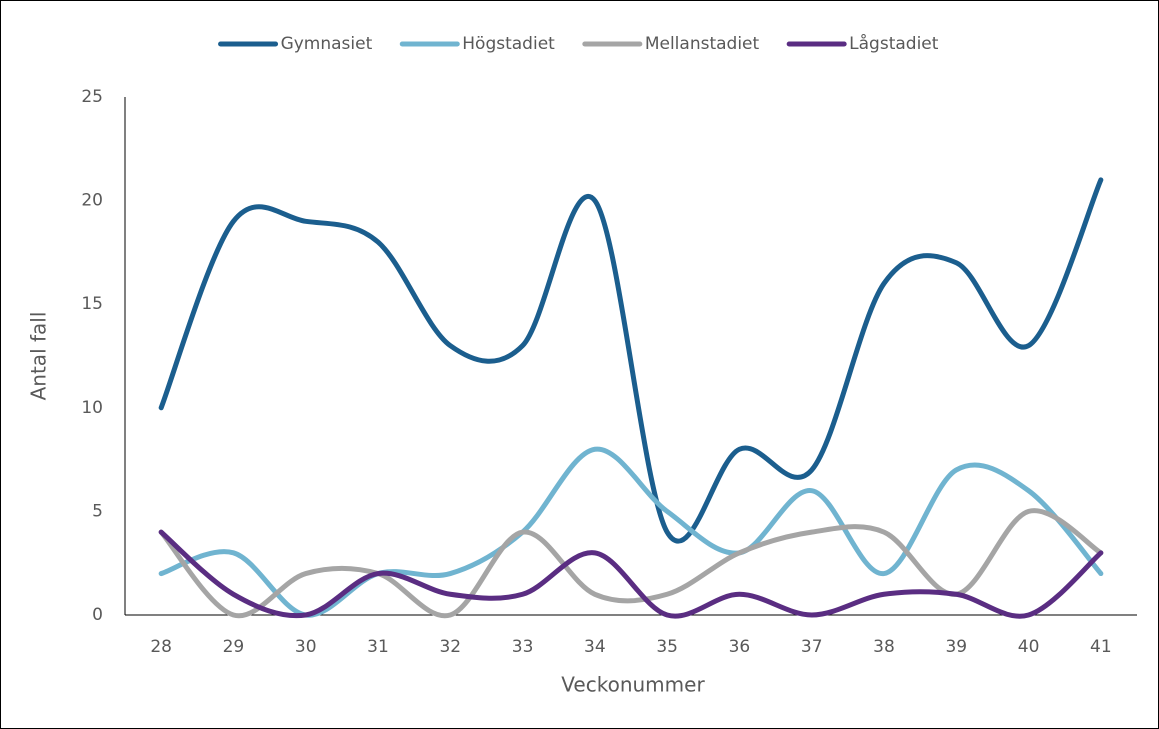 This screenshot has height=729, width=1159. I want to click on x-axis-title: Veckonummer, so click(633, 685).